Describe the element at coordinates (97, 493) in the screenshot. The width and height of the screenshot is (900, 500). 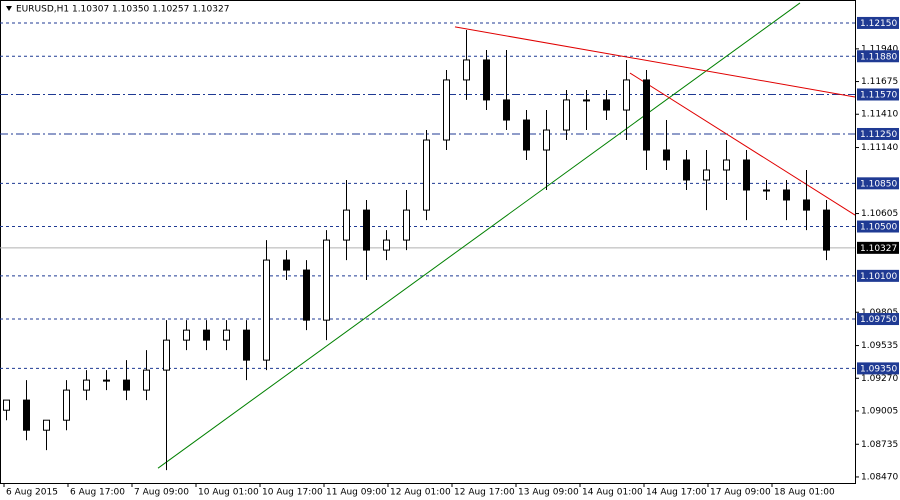
I see `x-tick-label: 6 Aug 17:00` at that location.